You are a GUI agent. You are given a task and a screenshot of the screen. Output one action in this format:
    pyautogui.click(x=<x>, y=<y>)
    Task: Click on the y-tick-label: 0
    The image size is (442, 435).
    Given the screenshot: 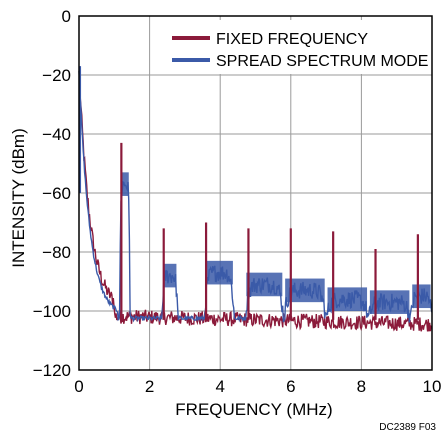 What is the action you would take?
    pyautogui.click(x=66, y=16)
    